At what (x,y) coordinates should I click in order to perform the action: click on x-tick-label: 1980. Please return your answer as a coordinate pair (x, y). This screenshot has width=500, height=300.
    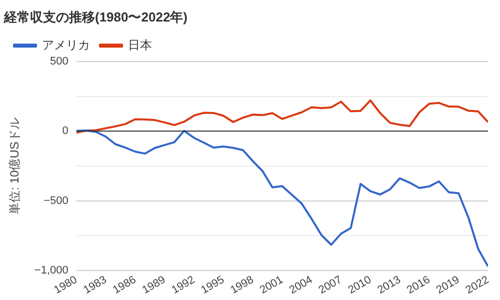
    Looking at the image, I should click on (66, 285).